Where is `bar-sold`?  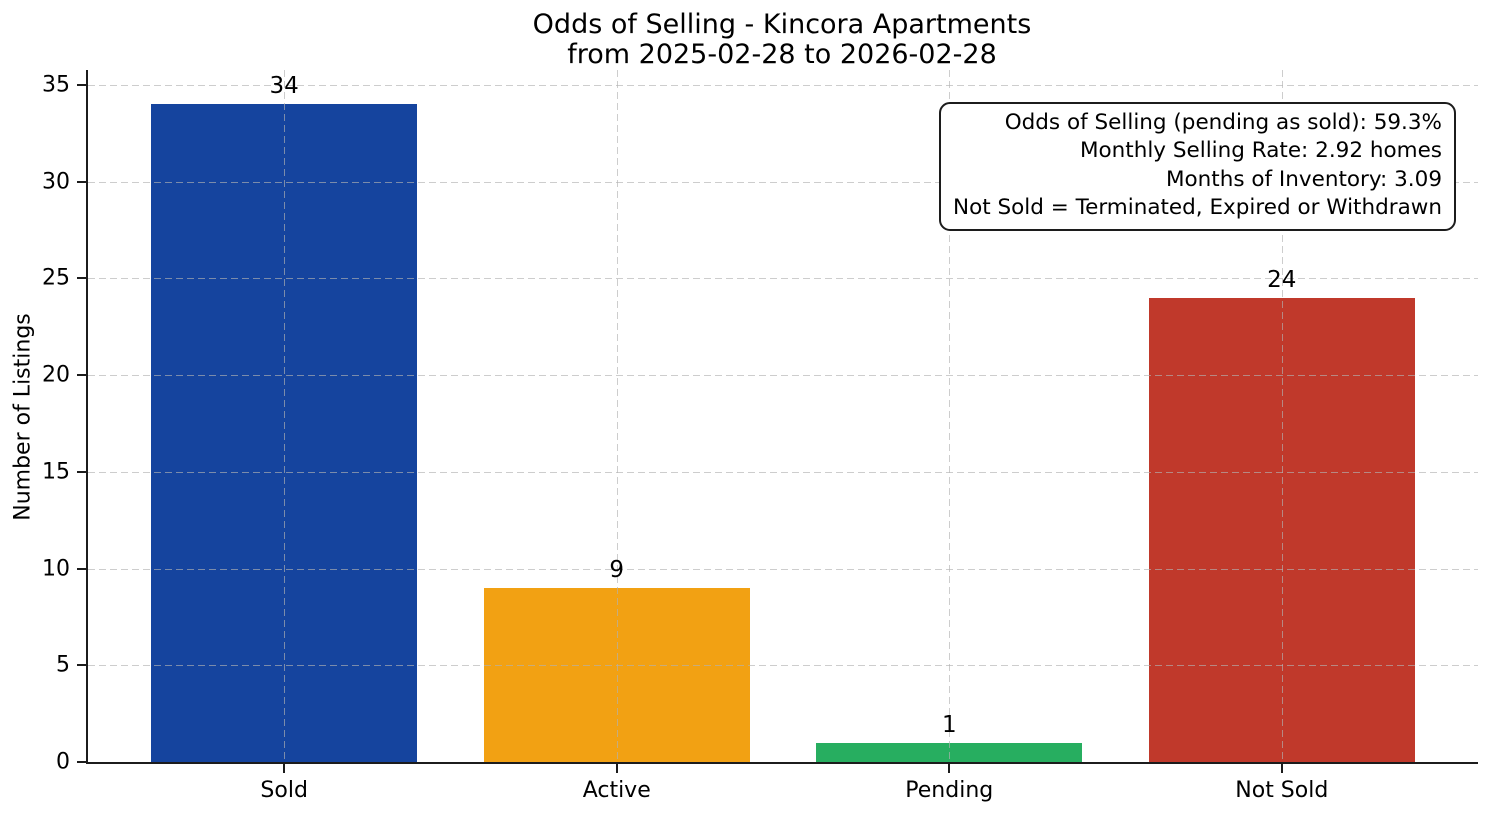 bar-sold is located at coordinates (284, 433).